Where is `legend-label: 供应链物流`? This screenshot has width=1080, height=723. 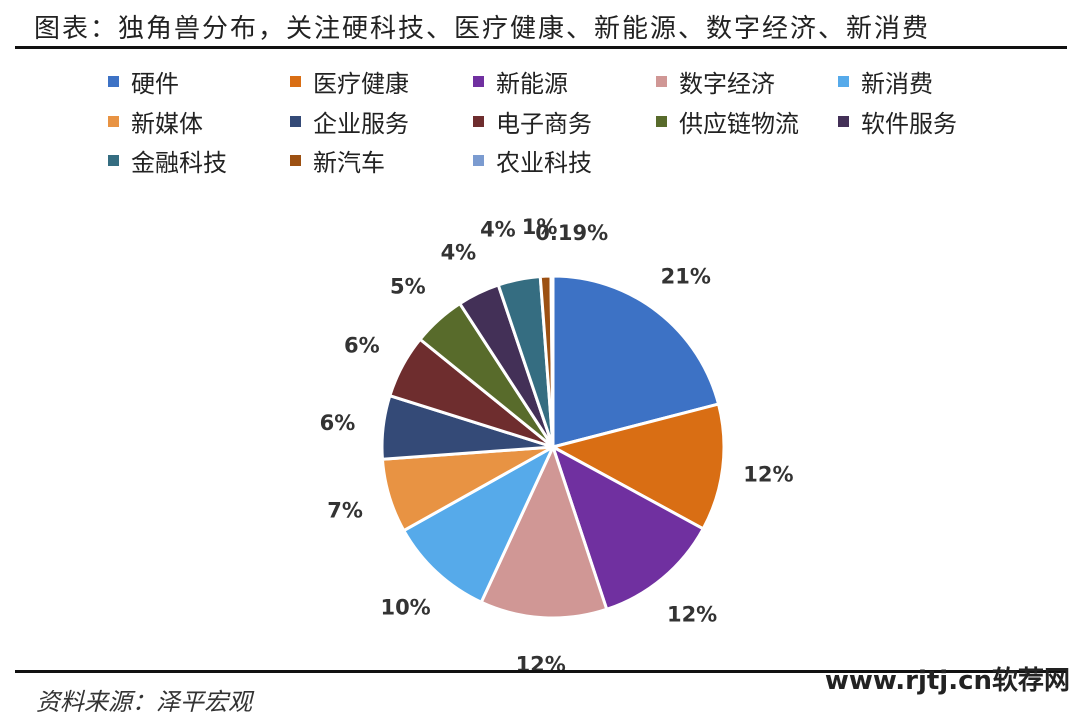 legend-label: 供应链物流 is located at coordinates (739, 124).